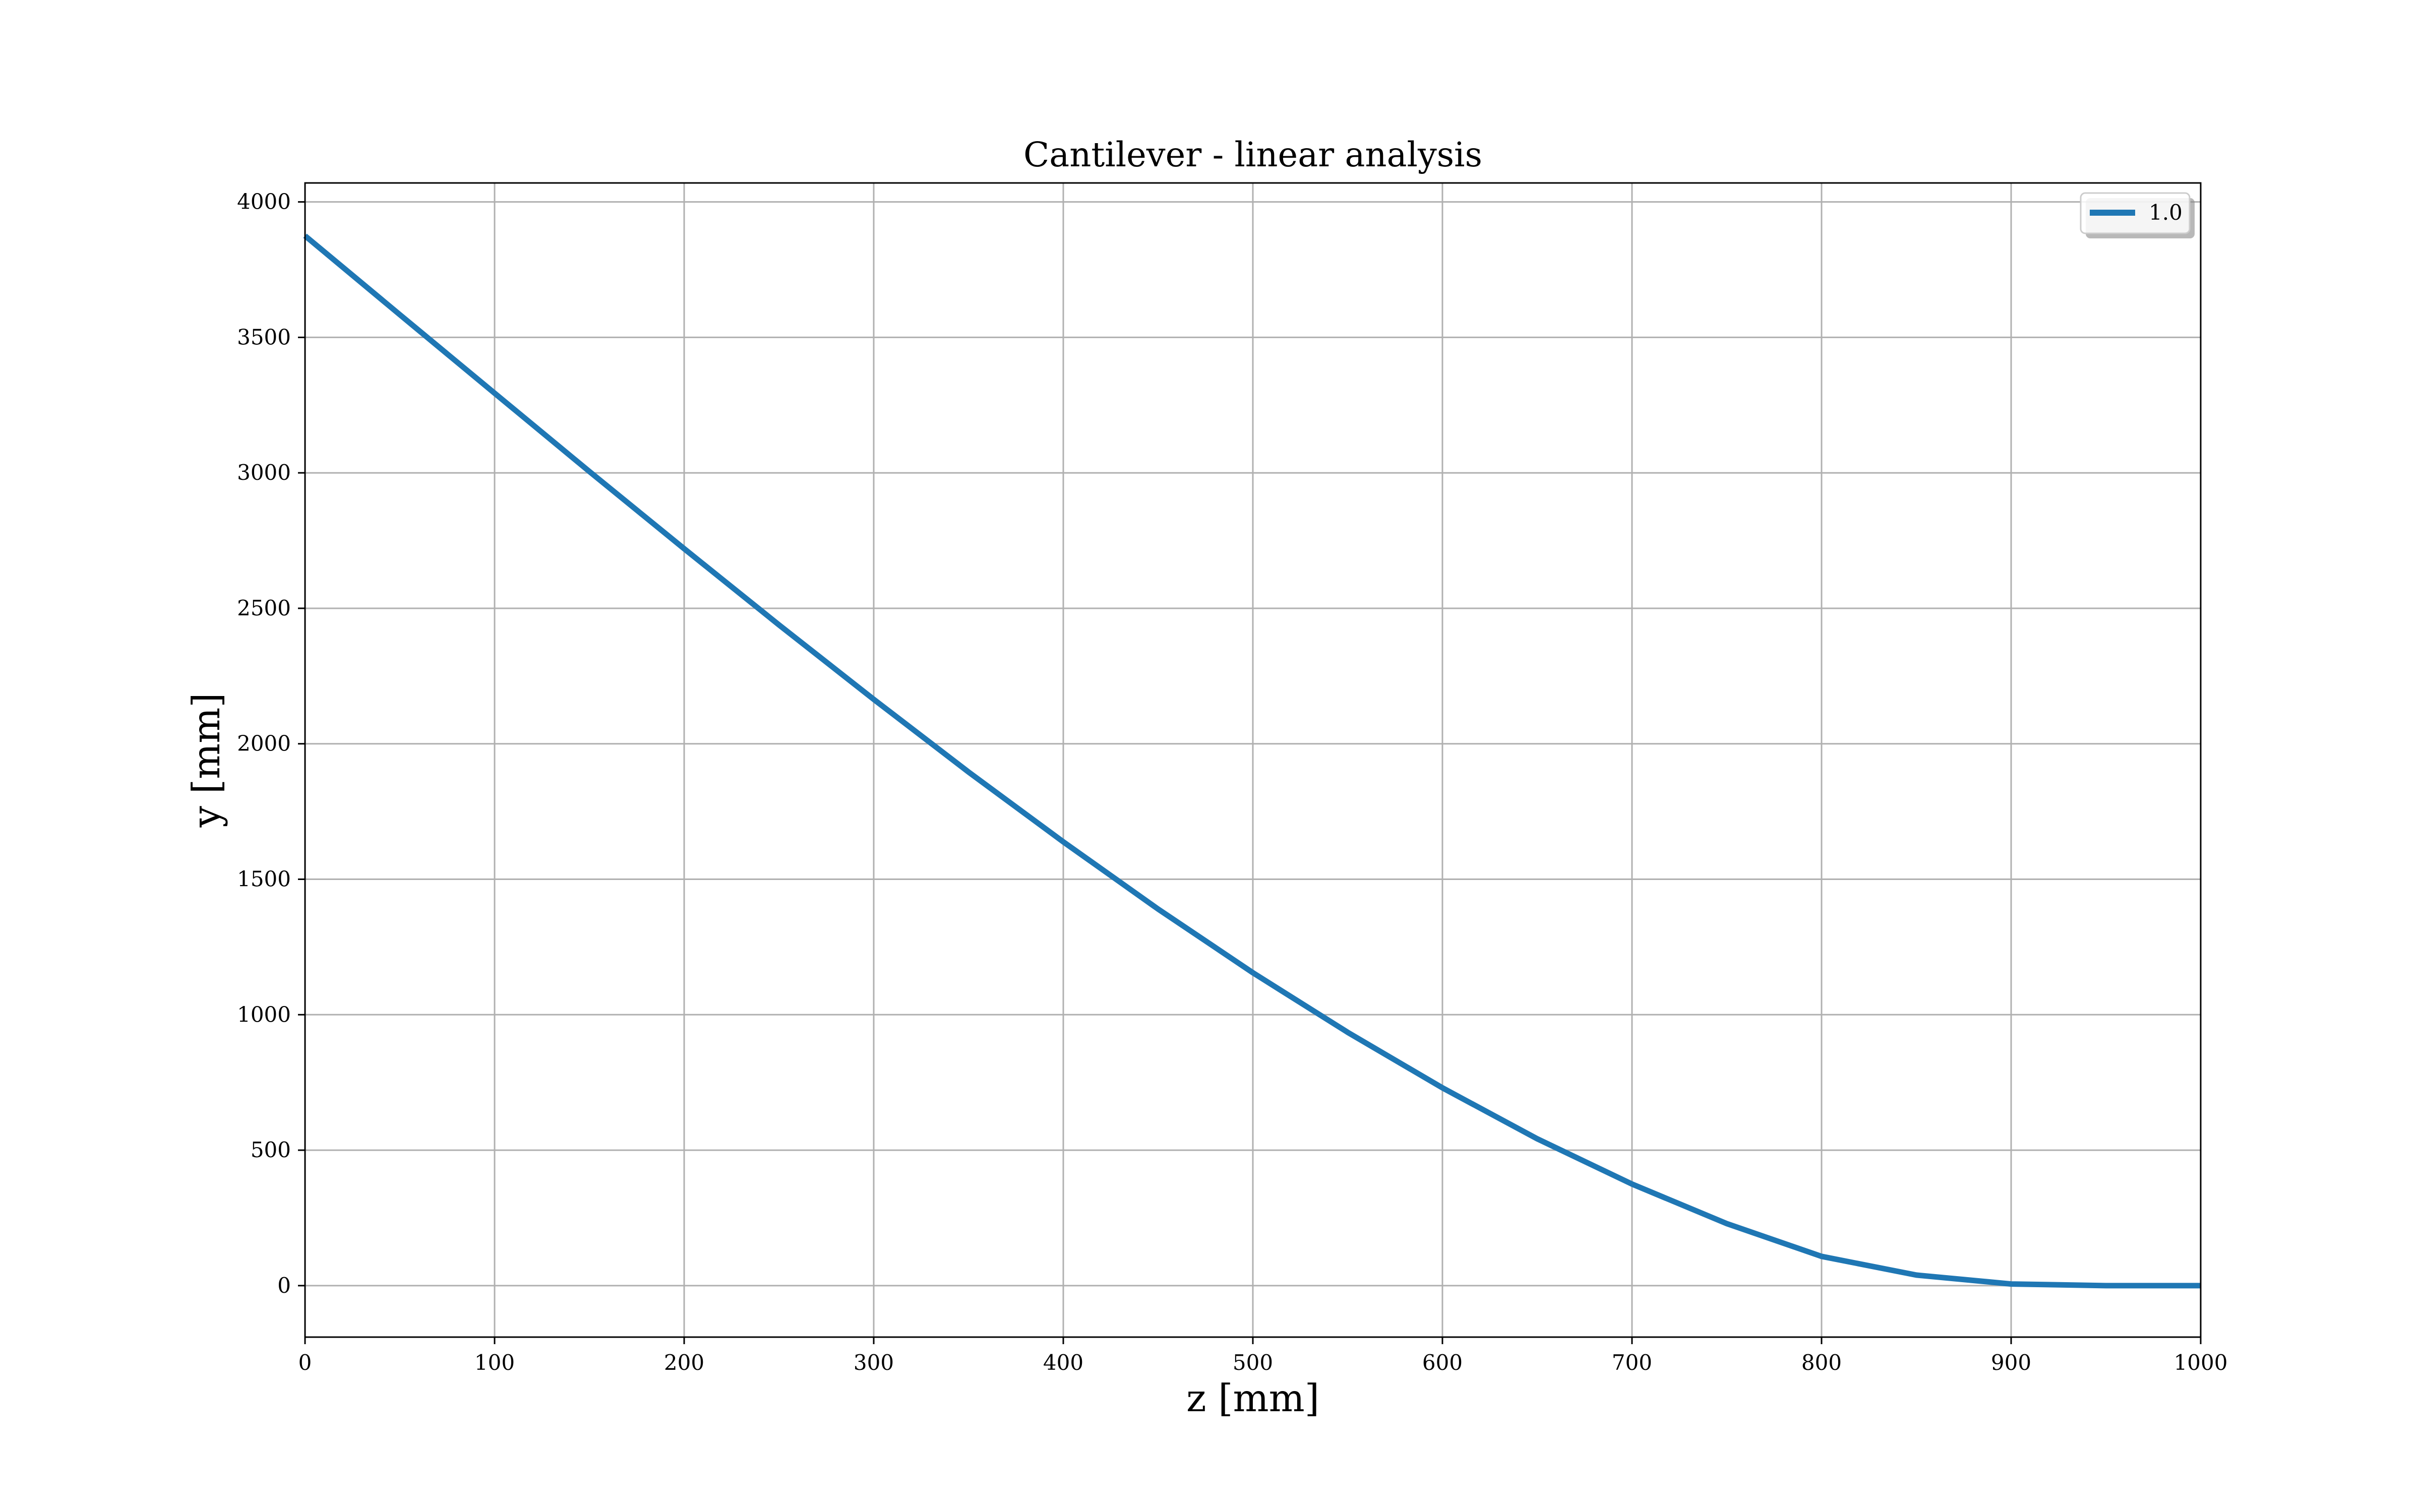 The image size is (2420, 1512). Describe the element at coordinates (1442, 1362) in the screenshot. I see `x-tick-label: 600` at that location.